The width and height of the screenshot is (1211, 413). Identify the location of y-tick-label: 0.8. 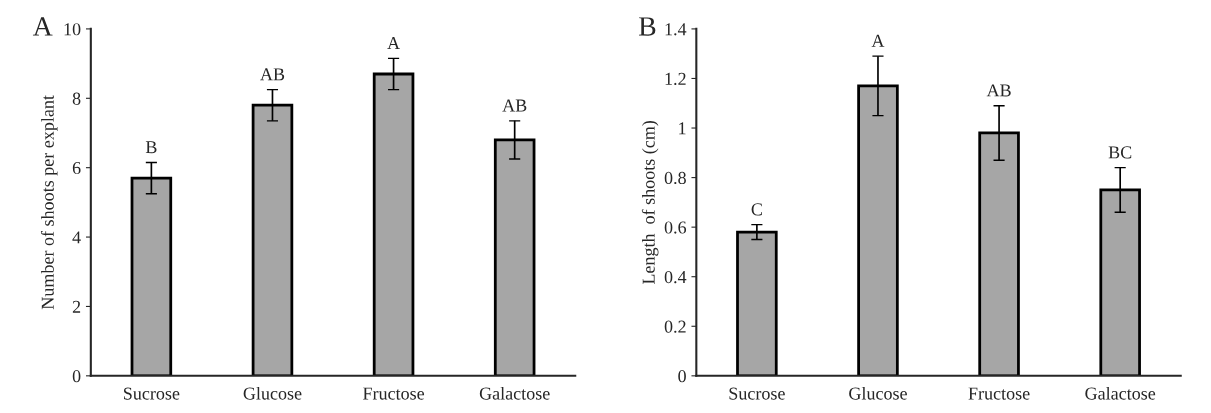
(675, 178).